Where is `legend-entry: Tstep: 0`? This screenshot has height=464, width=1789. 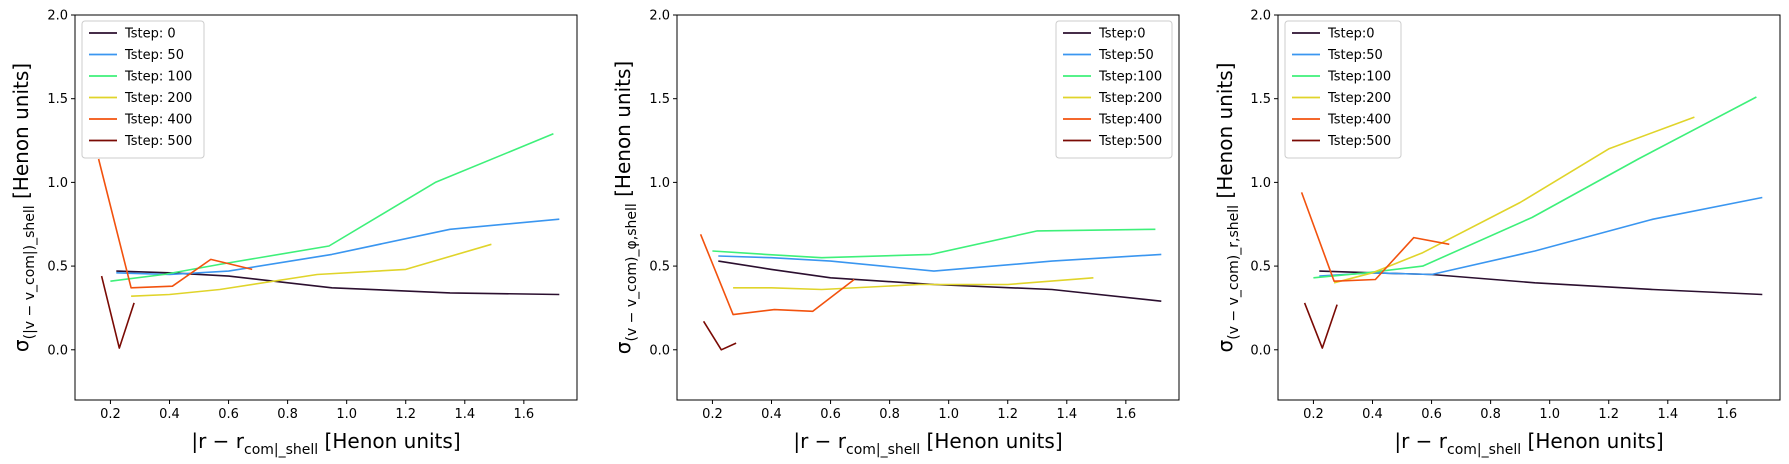 legend-entry: Tstep: 0 is located at coordinates (150, 34).